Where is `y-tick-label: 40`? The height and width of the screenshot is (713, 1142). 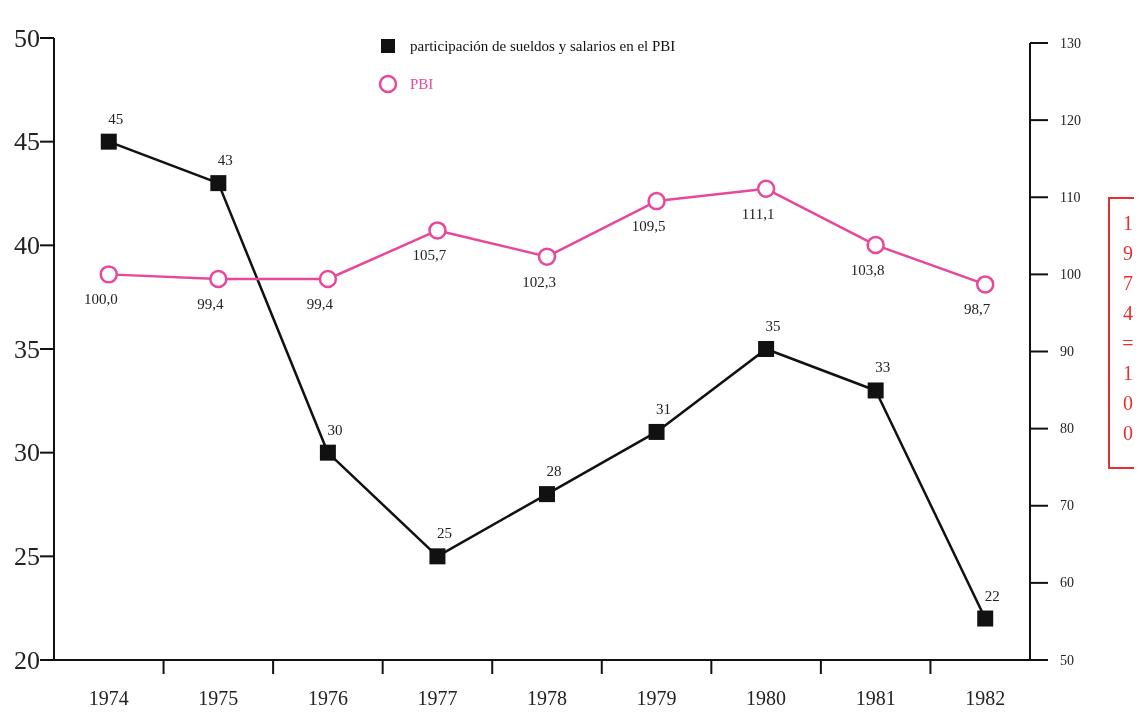 y-tick-label: 40 is located at coordinates (27, 245).